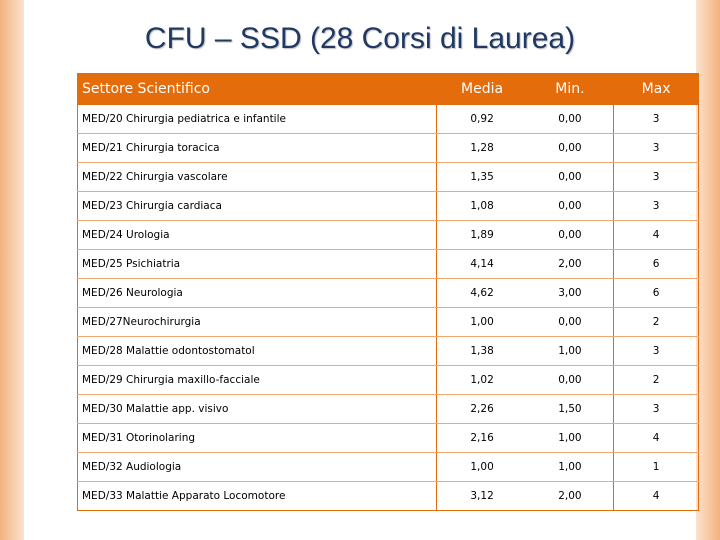 Image resolution: width=720 pixels, height=540 pixels. Describe the element at coordinates (481, 119) in the screenshot. I see `cell-media: 0,92` at that location.